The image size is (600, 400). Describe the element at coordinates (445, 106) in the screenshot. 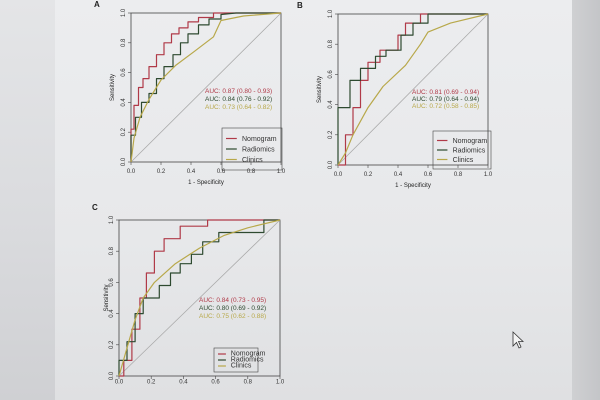

I see `auc-label-clinics: AUC: 0.72 (0.58 - 0.85)` at that location.